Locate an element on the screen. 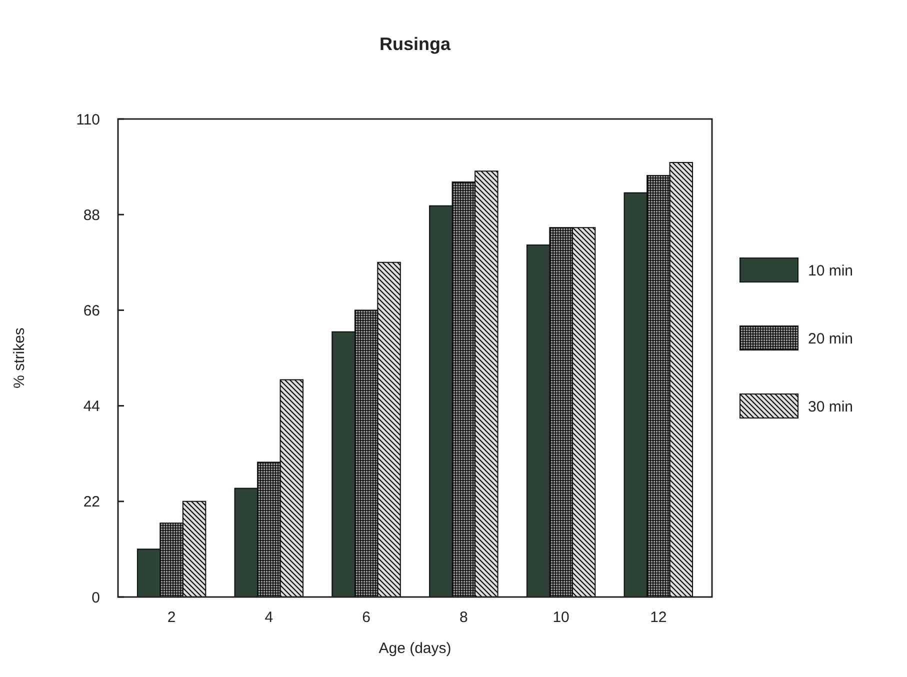 The image size is (907, 677). legend-label: 30 min is located at coordinates (831, 407).